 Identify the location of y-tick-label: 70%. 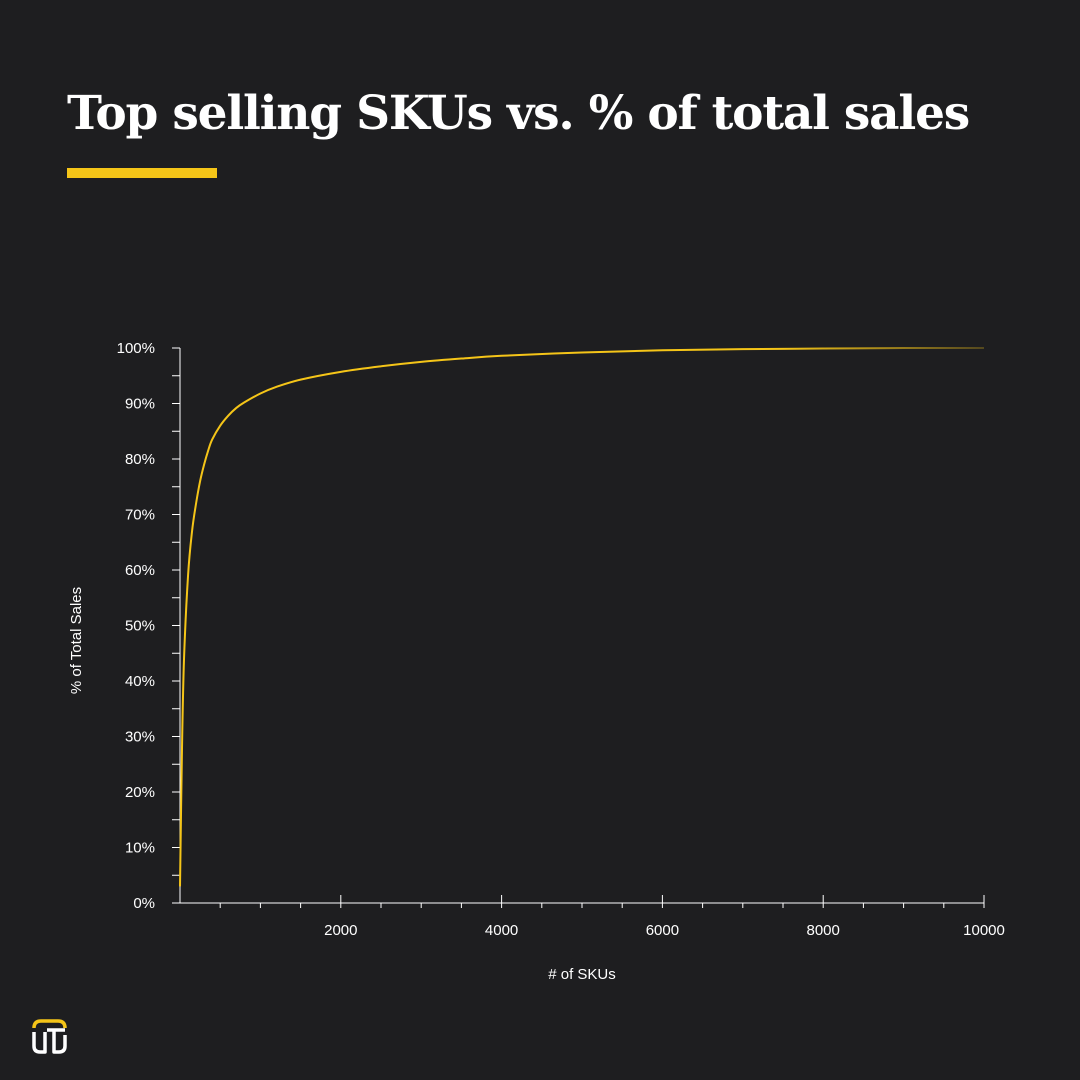
(140, 515).